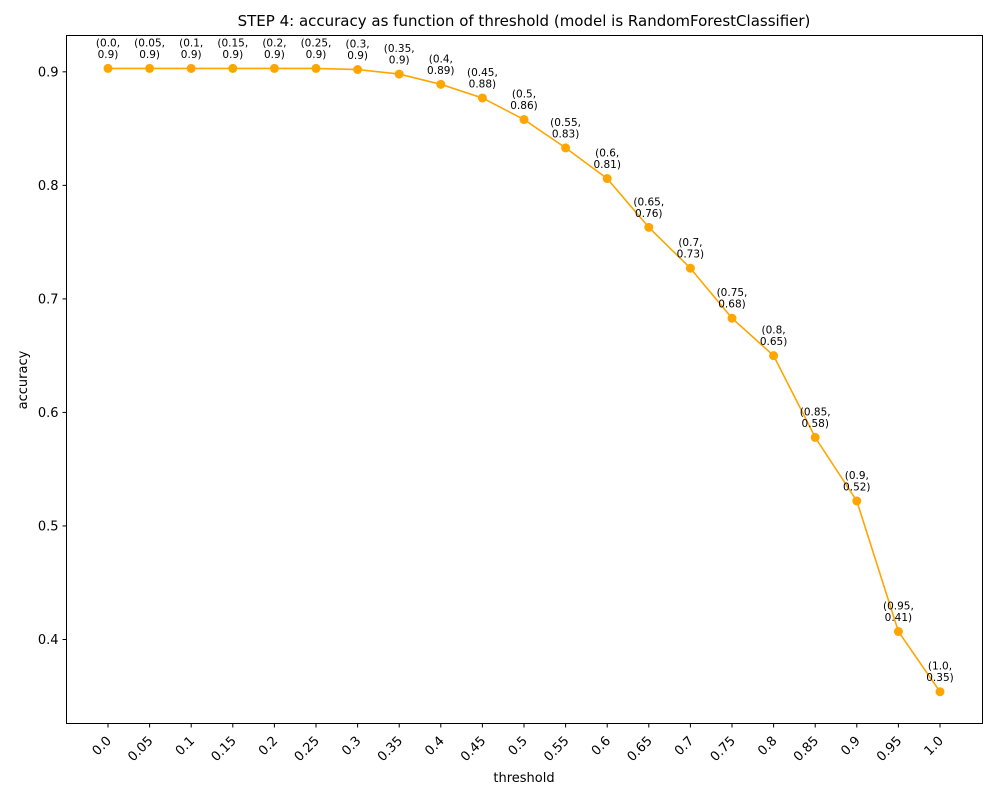  I want to click on x-tick-label: 0.6, so click(601, 746).